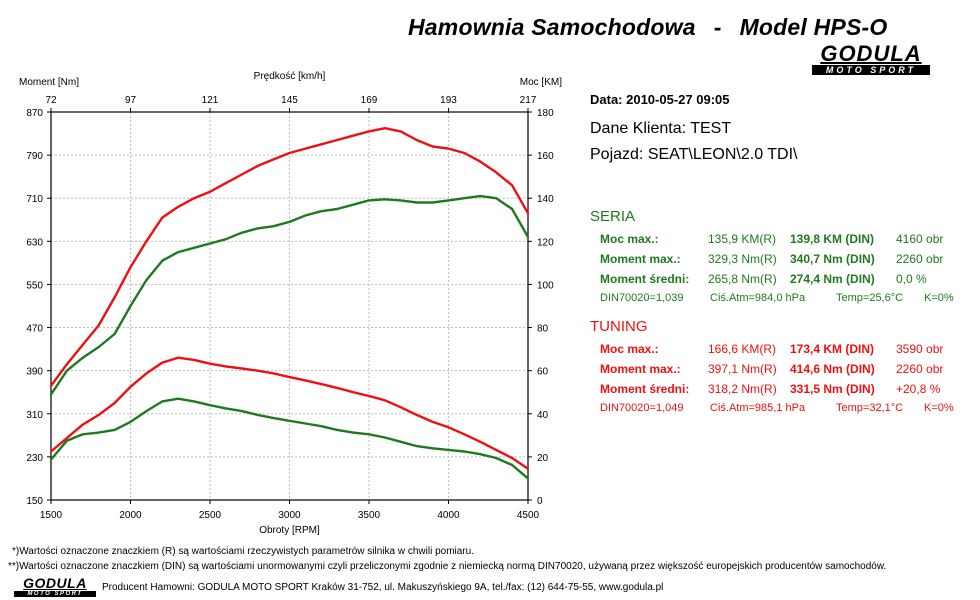 The image size is (980, 600). Describe the element at coordinates (448, 515) in the screenshot. I see `x-tick-label: 4000` at that location.